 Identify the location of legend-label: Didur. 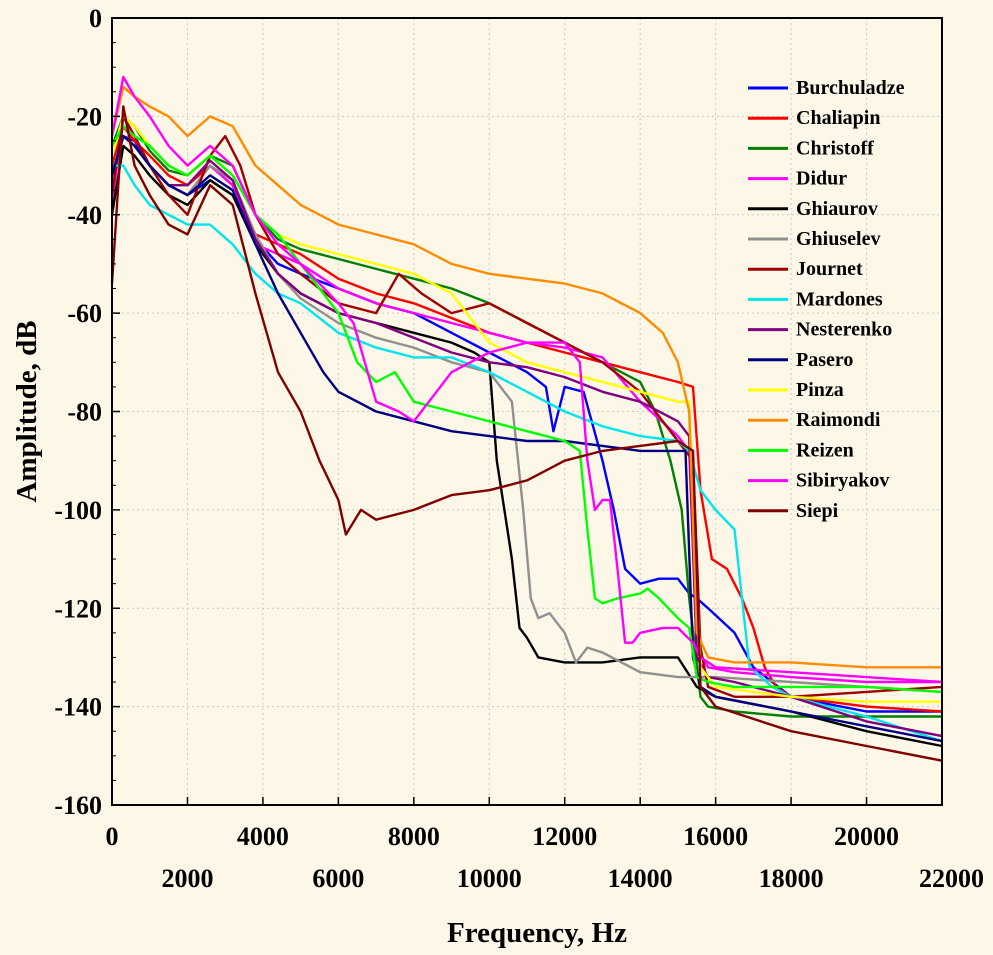
(821, 179).